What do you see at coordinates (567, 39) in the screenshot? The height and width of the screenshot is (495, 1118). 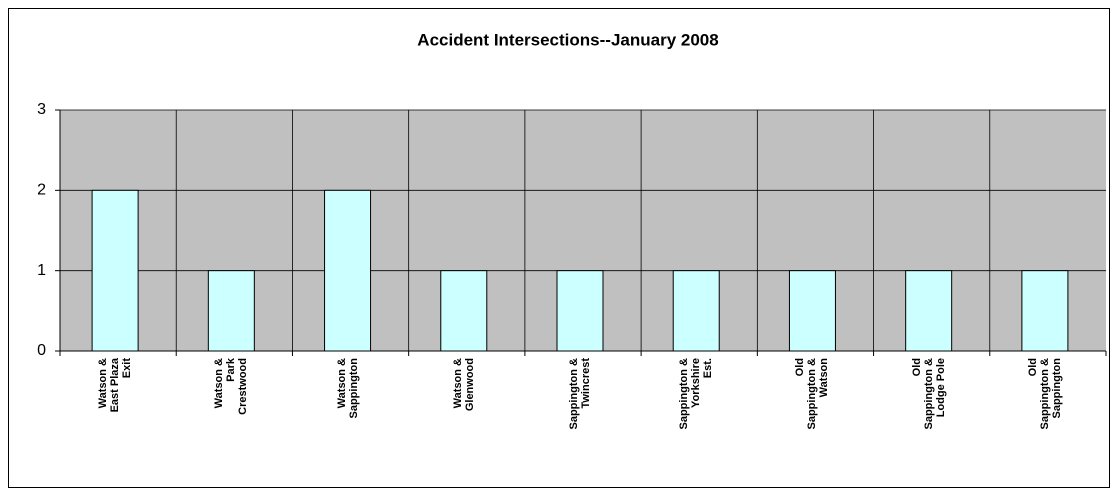 I see `chart-title: Accident Intersections--January 2008` at bounding box center [567, 39].